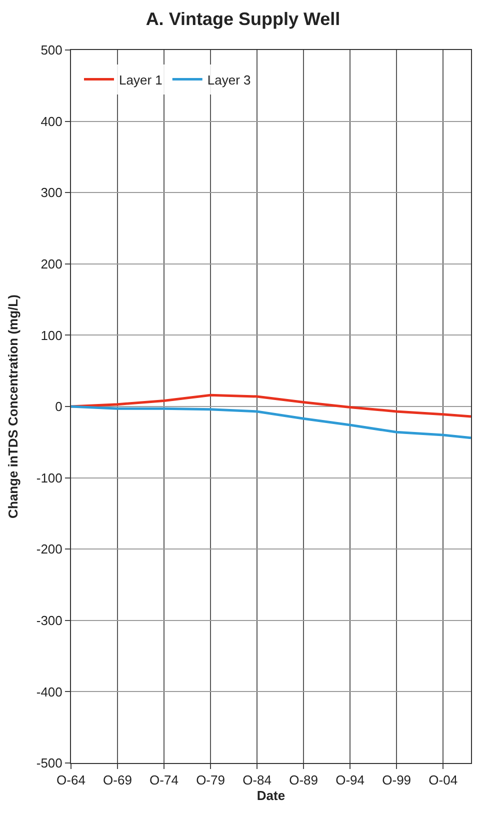  Describe the element at coordinates (350, 780) in the screenshot. I see `x-tick-label: O-94` at that location.